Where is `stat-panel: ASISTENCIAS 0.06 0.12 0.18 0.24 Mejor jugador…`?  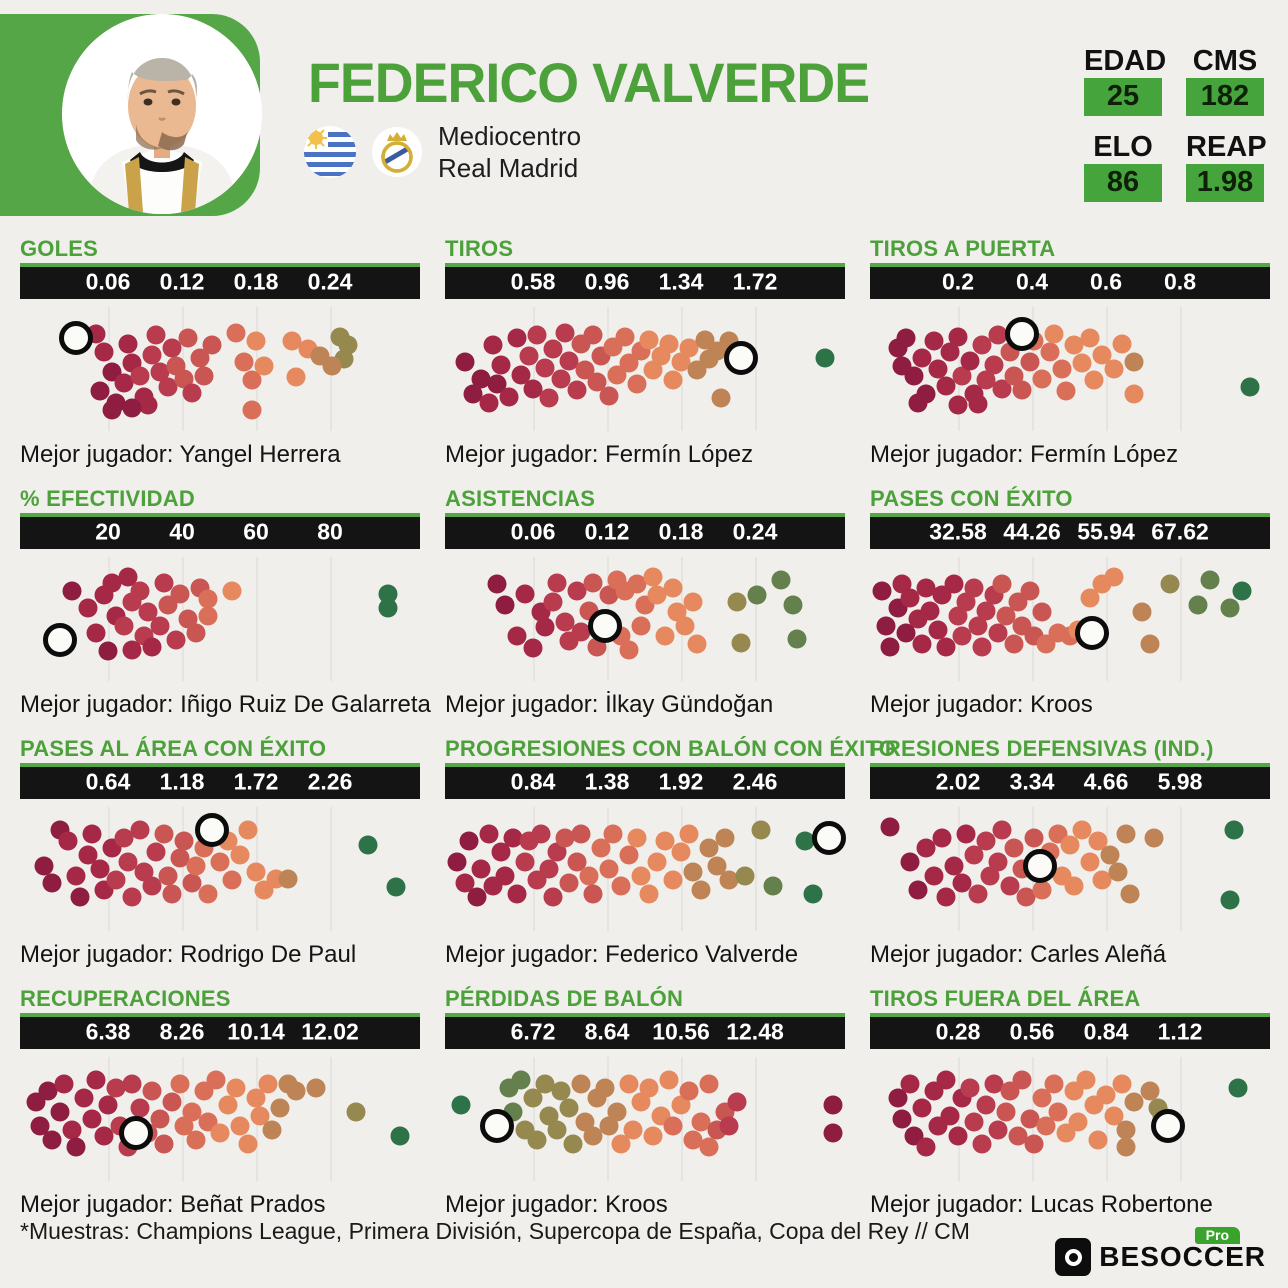
stat-panel: ASISTENCIAS 0.06 0.12 0.18 0.24 Mejor jugador… is located at coordinates (645, 604).